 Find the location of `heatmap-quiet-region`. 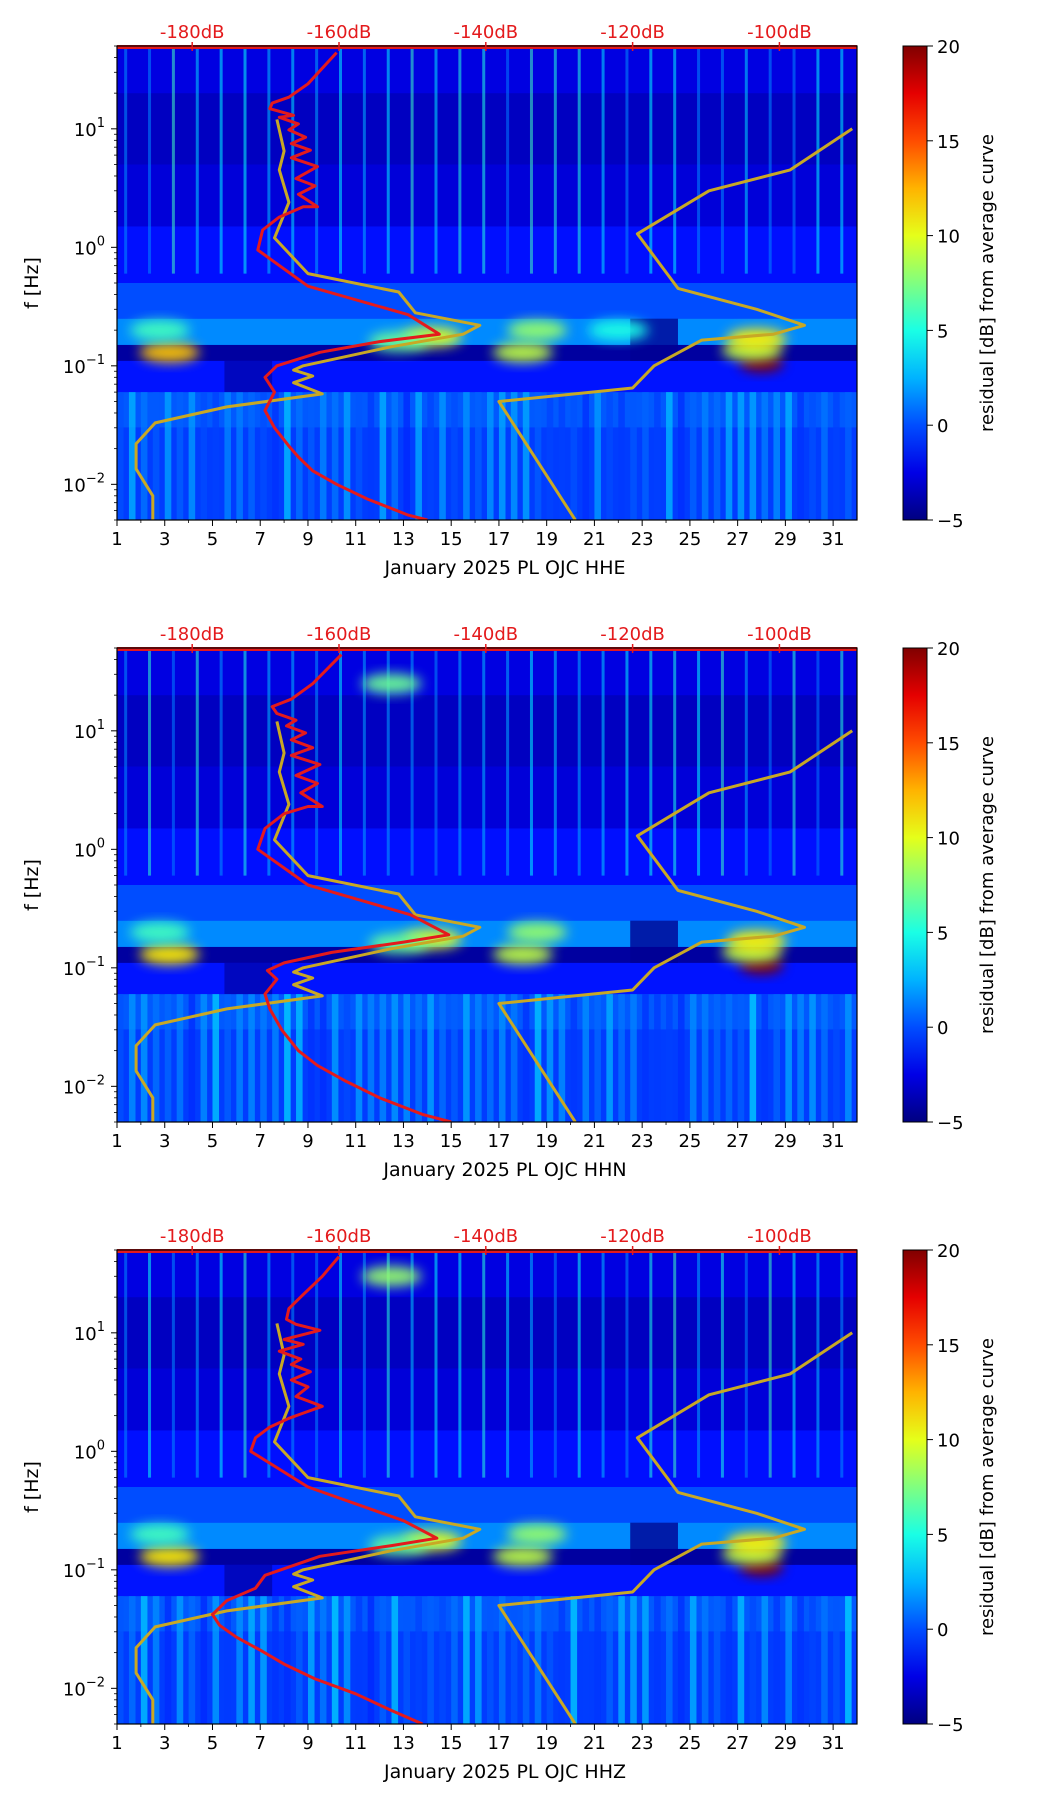

heatmap-quiet-region is located at coordinates (654, 941).